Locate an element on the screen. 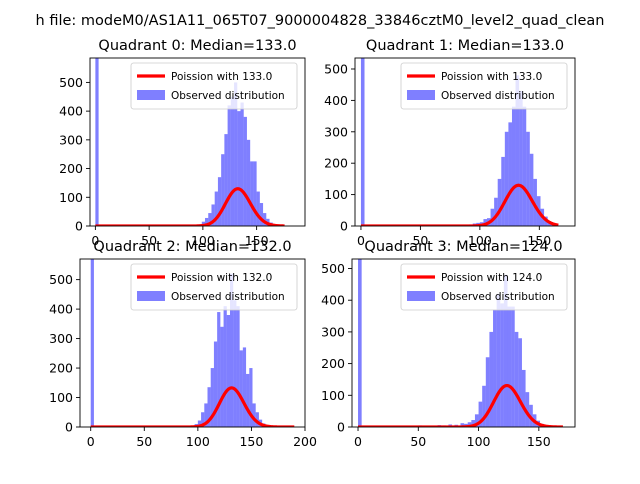 This screenshot has width=640, height=484. subplot-title: Quadrant 0: Median=133.0 is located at coordinates (197, 46).